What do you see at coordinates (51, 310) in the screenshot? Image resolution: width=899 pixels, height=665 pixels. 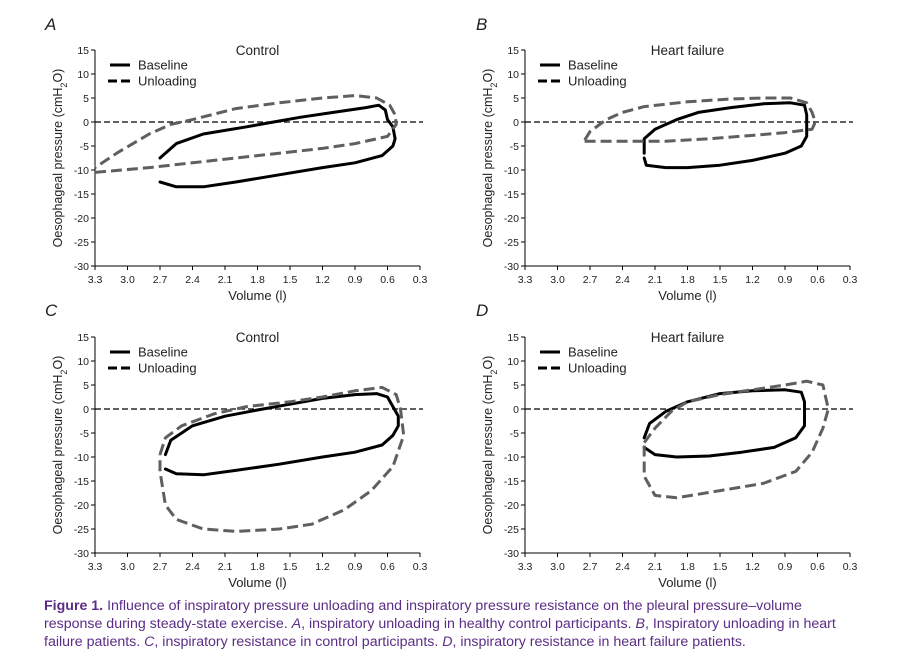 I see `panel-label: C` at bounding box center [51, 310].